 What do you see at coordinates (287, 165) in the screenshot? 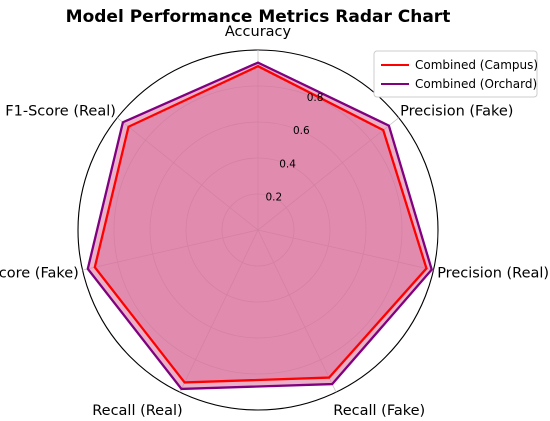
I see `tick-label-1: 0.4` at bounding box center [287, 165].